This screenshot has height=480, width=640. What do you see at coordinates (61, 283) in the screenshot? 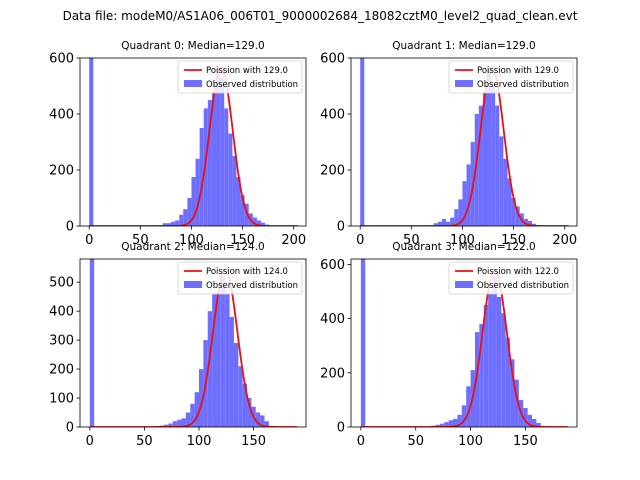
I see `y-tick-label: 500` at bounding box center [61, 283].